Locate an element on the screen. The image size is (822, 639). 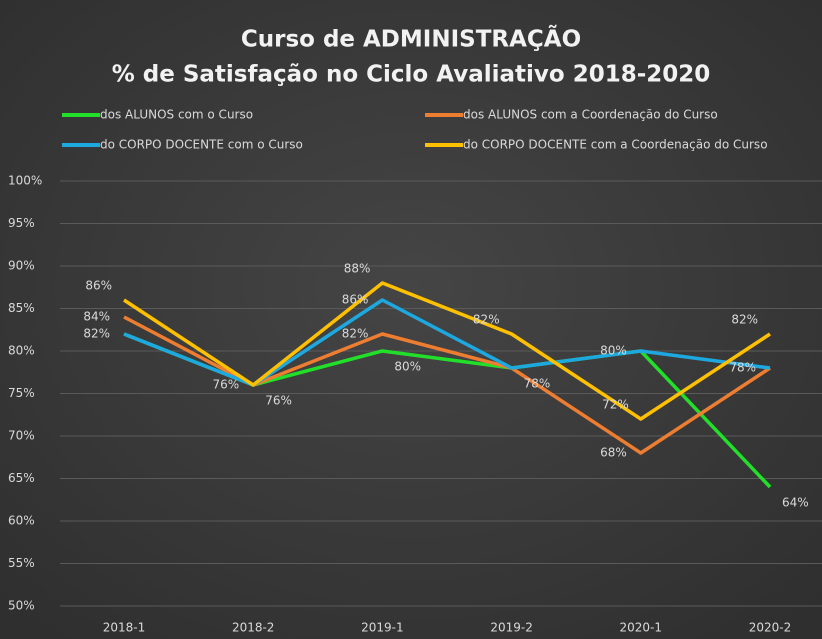
x-tick-label: 2020-2 is located at coordinates (770, 628).